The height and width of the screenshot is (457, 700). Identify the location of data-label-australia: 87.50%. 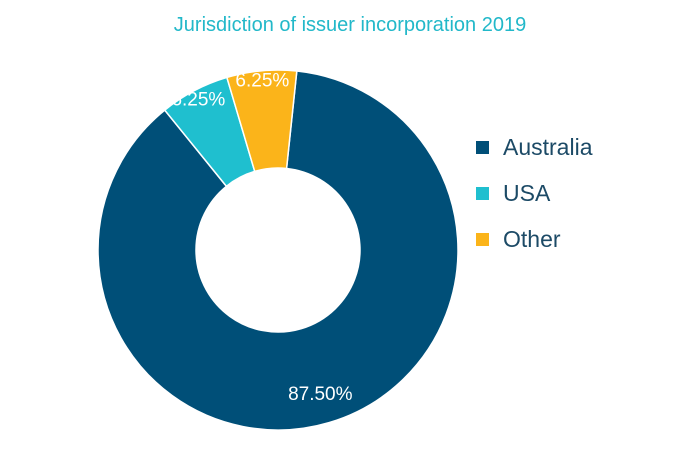
(320, 394).